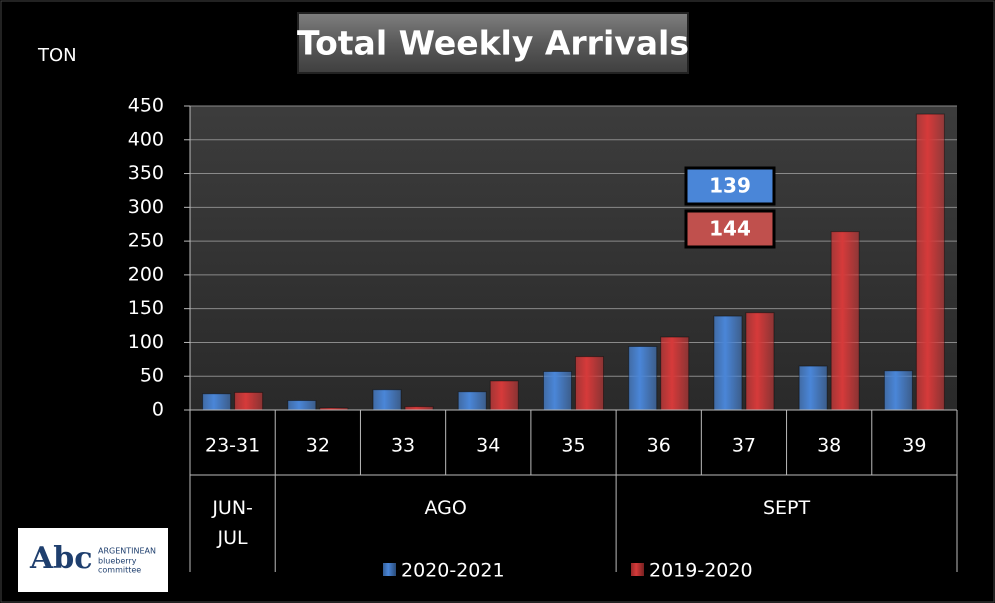  What do you see at coordinates (117, 561) in the screenshot?
I see `logo-text: blueberry` at bounding box center [117, 561].